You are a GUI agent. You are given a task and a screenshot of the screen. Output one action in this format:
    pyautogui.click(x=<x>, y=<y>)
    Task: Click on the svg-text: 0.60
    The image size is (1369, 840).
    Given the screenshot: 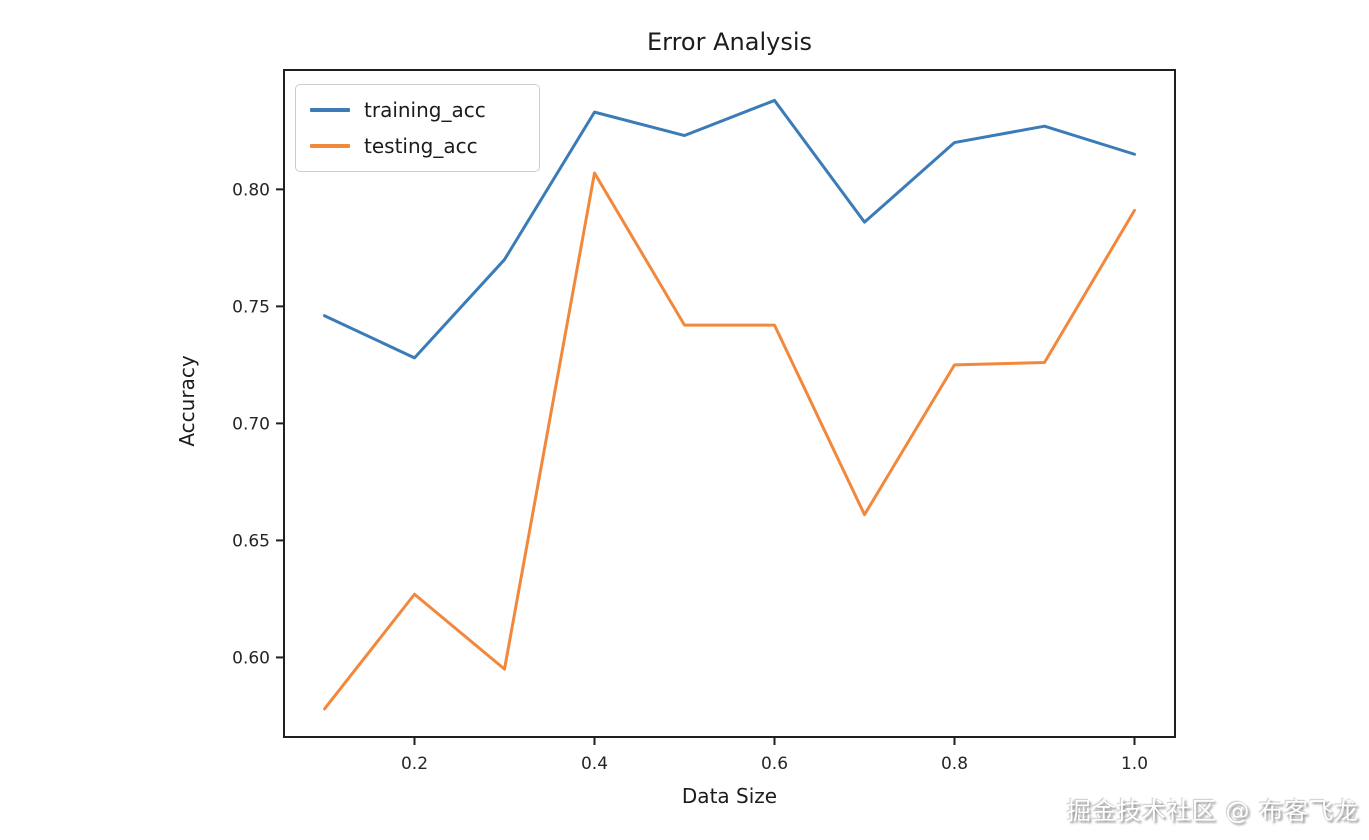 What is the action you would take?
    pyautogui.click(x=251, y=658)
    